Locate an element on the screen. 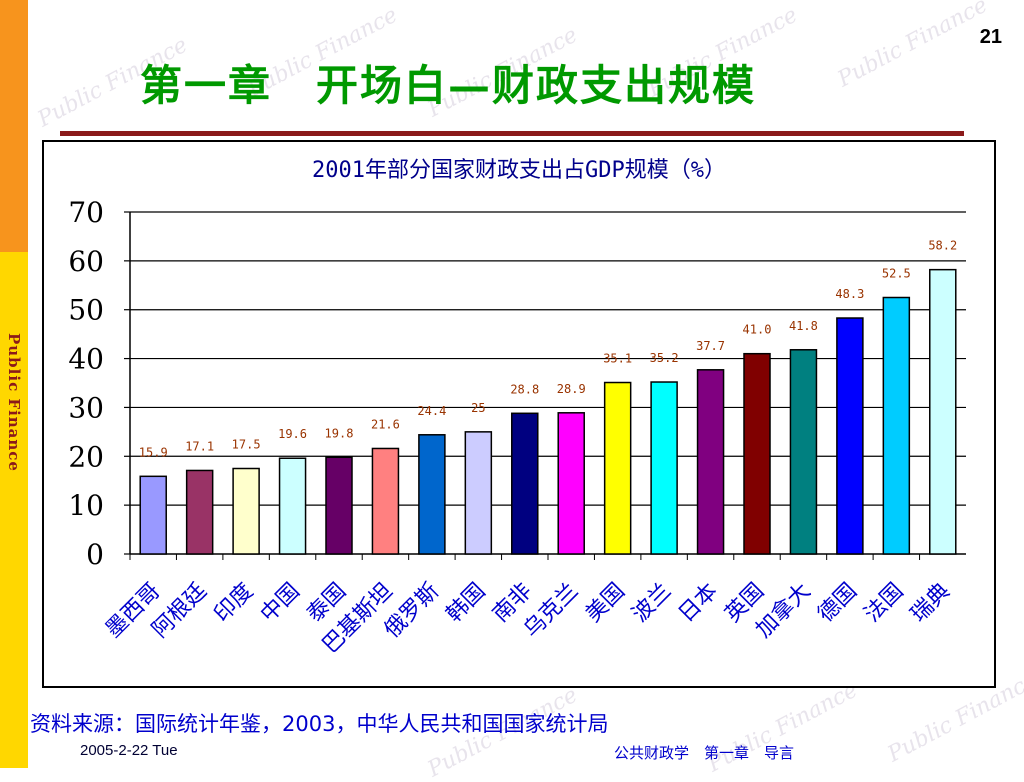 The image size is (1024, 782). data-label: 48.3 is located at coordinates (849, 294).